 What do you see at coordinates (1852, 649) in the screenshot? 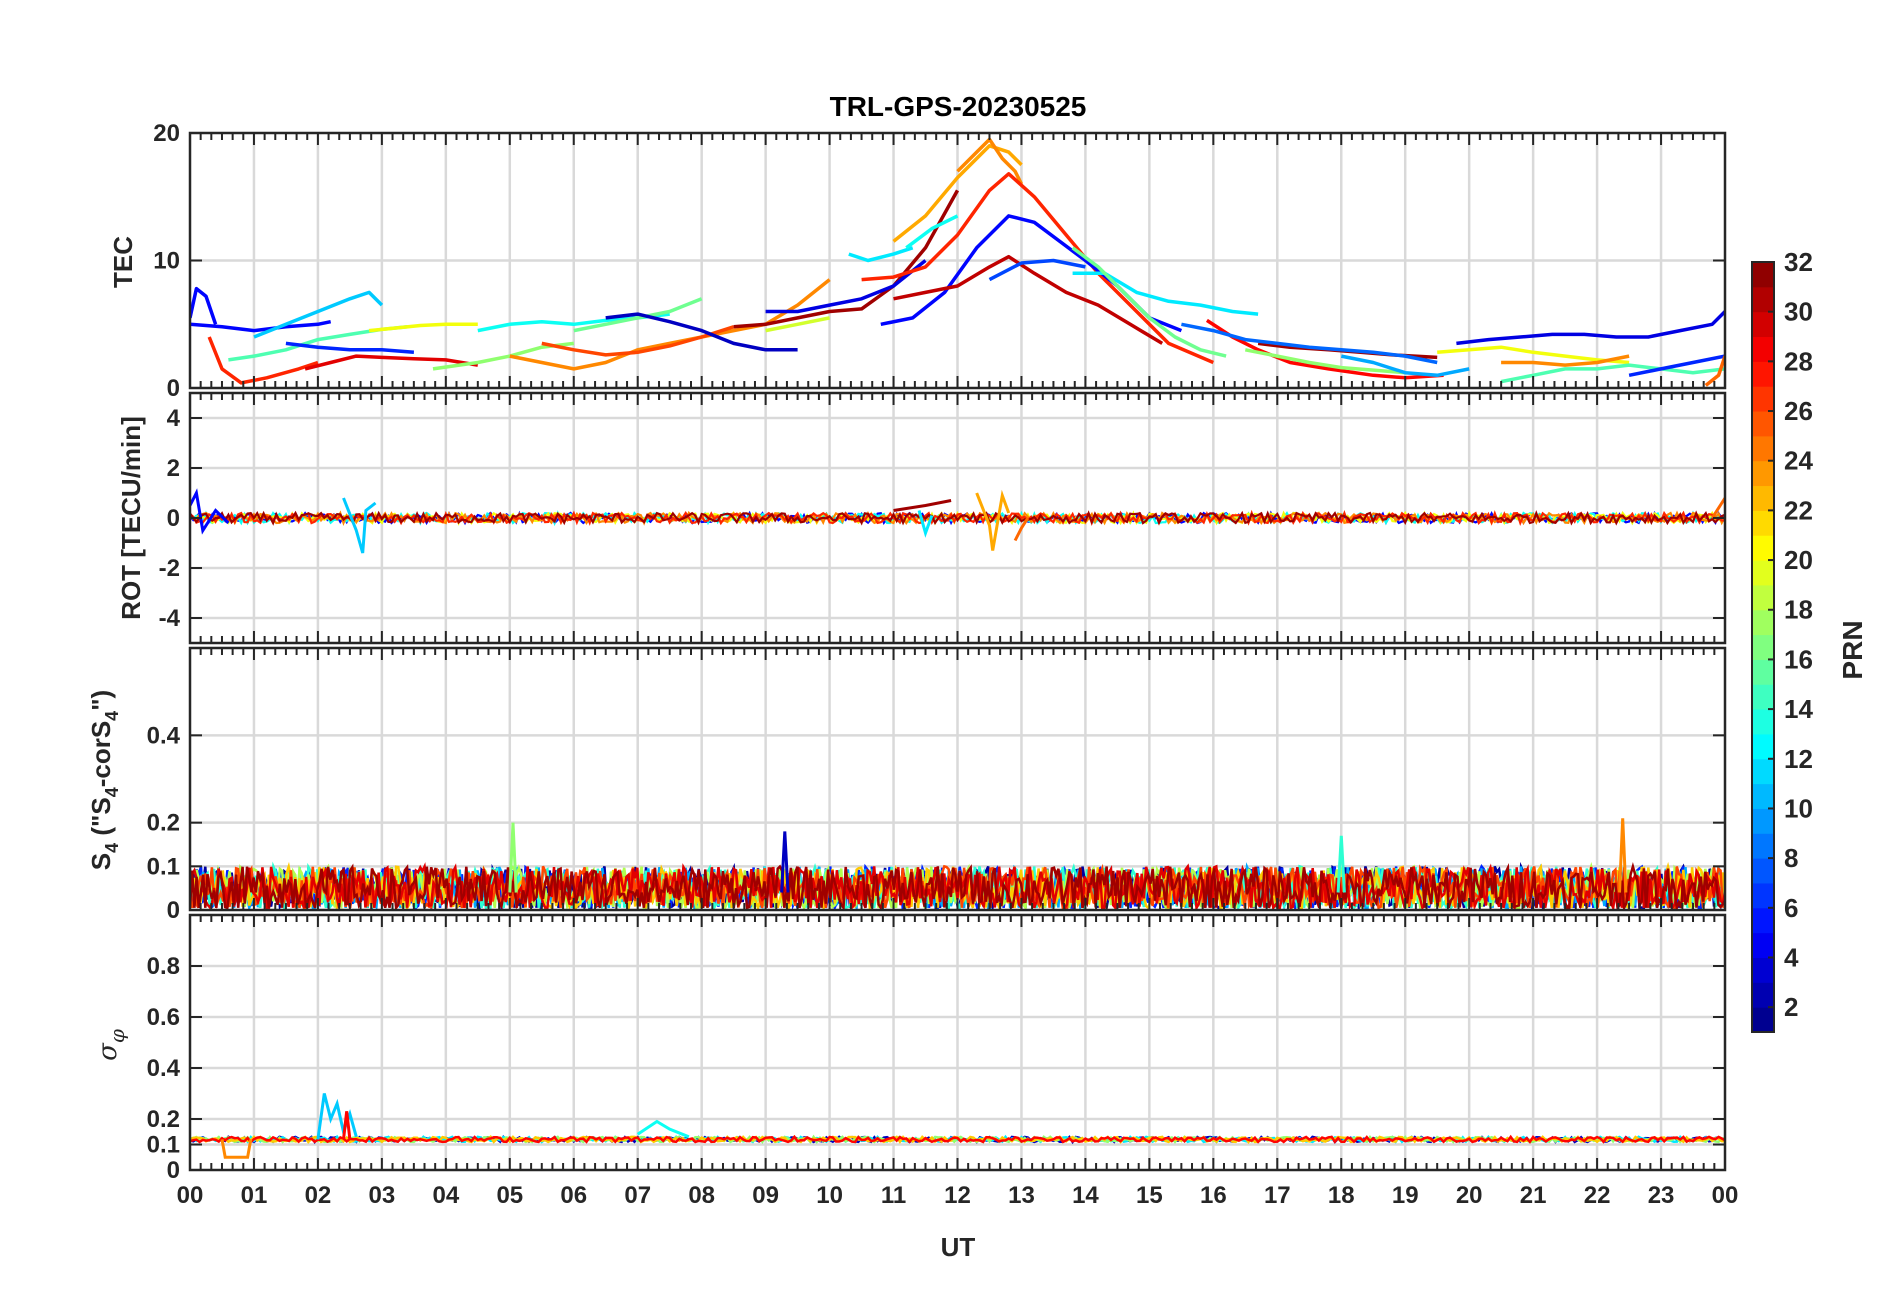
I see `colorbar-label: PRN` at bounding box center [1852, 649].